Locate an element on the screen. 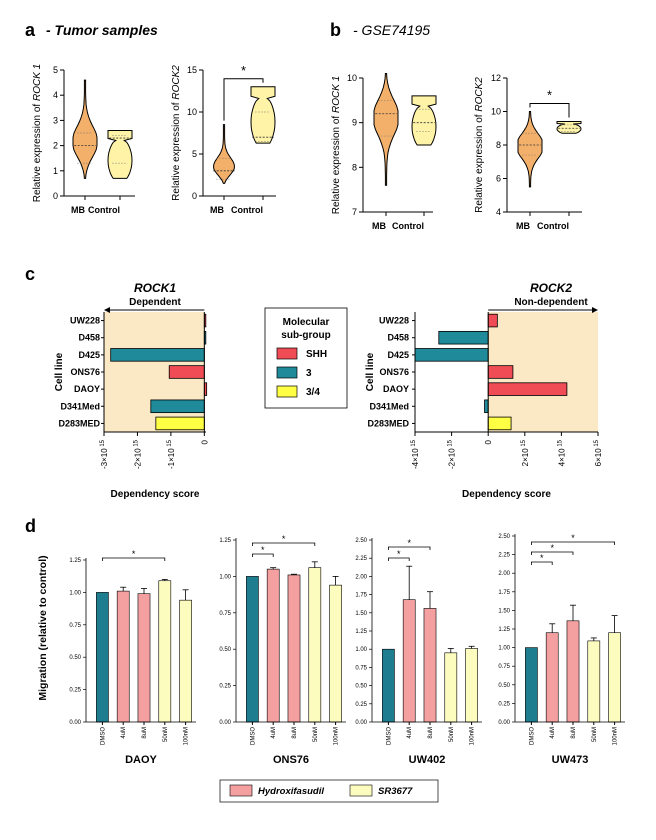  y-tick-label: 2 is located at coordinates (55, 146).